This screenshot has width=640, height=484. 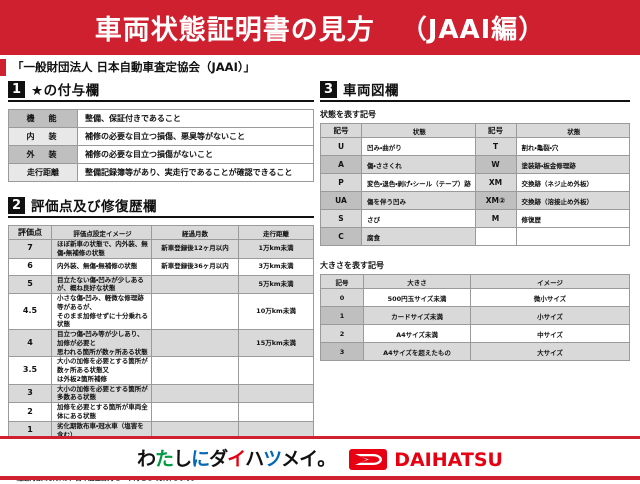 I want to click on symbol-left: S, so click(x=341, y=218).